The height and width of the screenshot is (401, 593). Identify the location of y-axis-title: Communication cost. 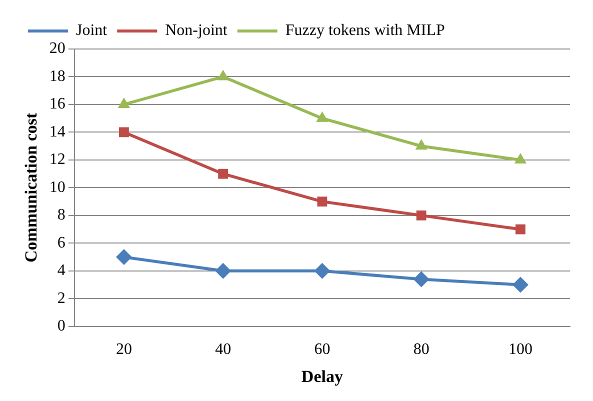
(31, 187).